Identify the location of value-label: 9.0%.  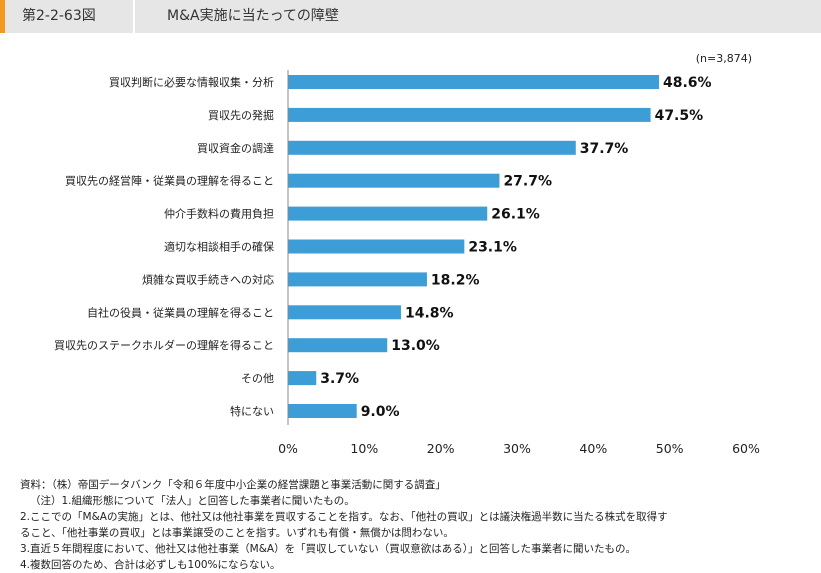
(380, 412).